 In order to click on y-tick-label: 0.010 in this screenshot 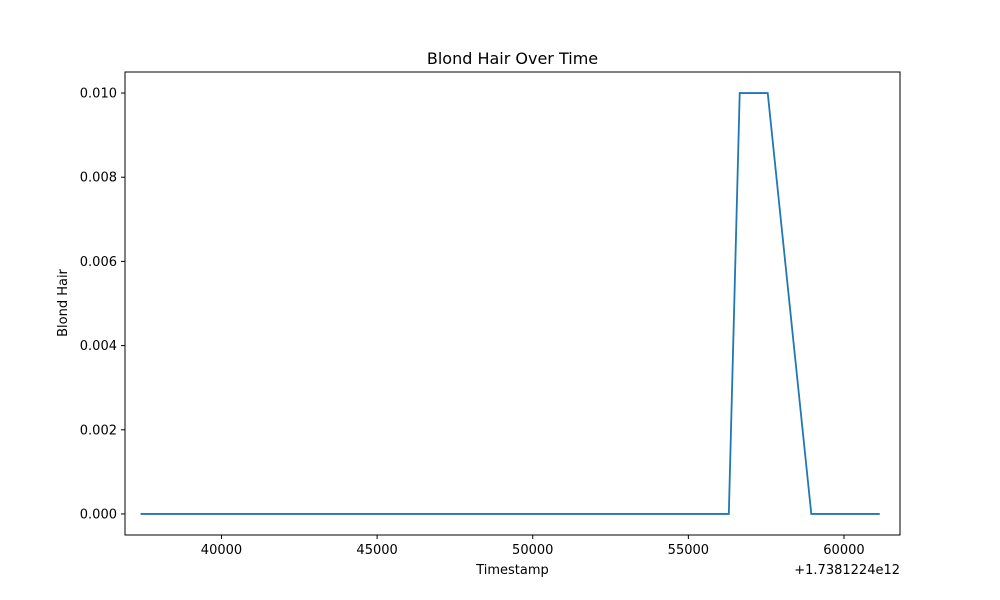, I will do `click(98, 94)`.